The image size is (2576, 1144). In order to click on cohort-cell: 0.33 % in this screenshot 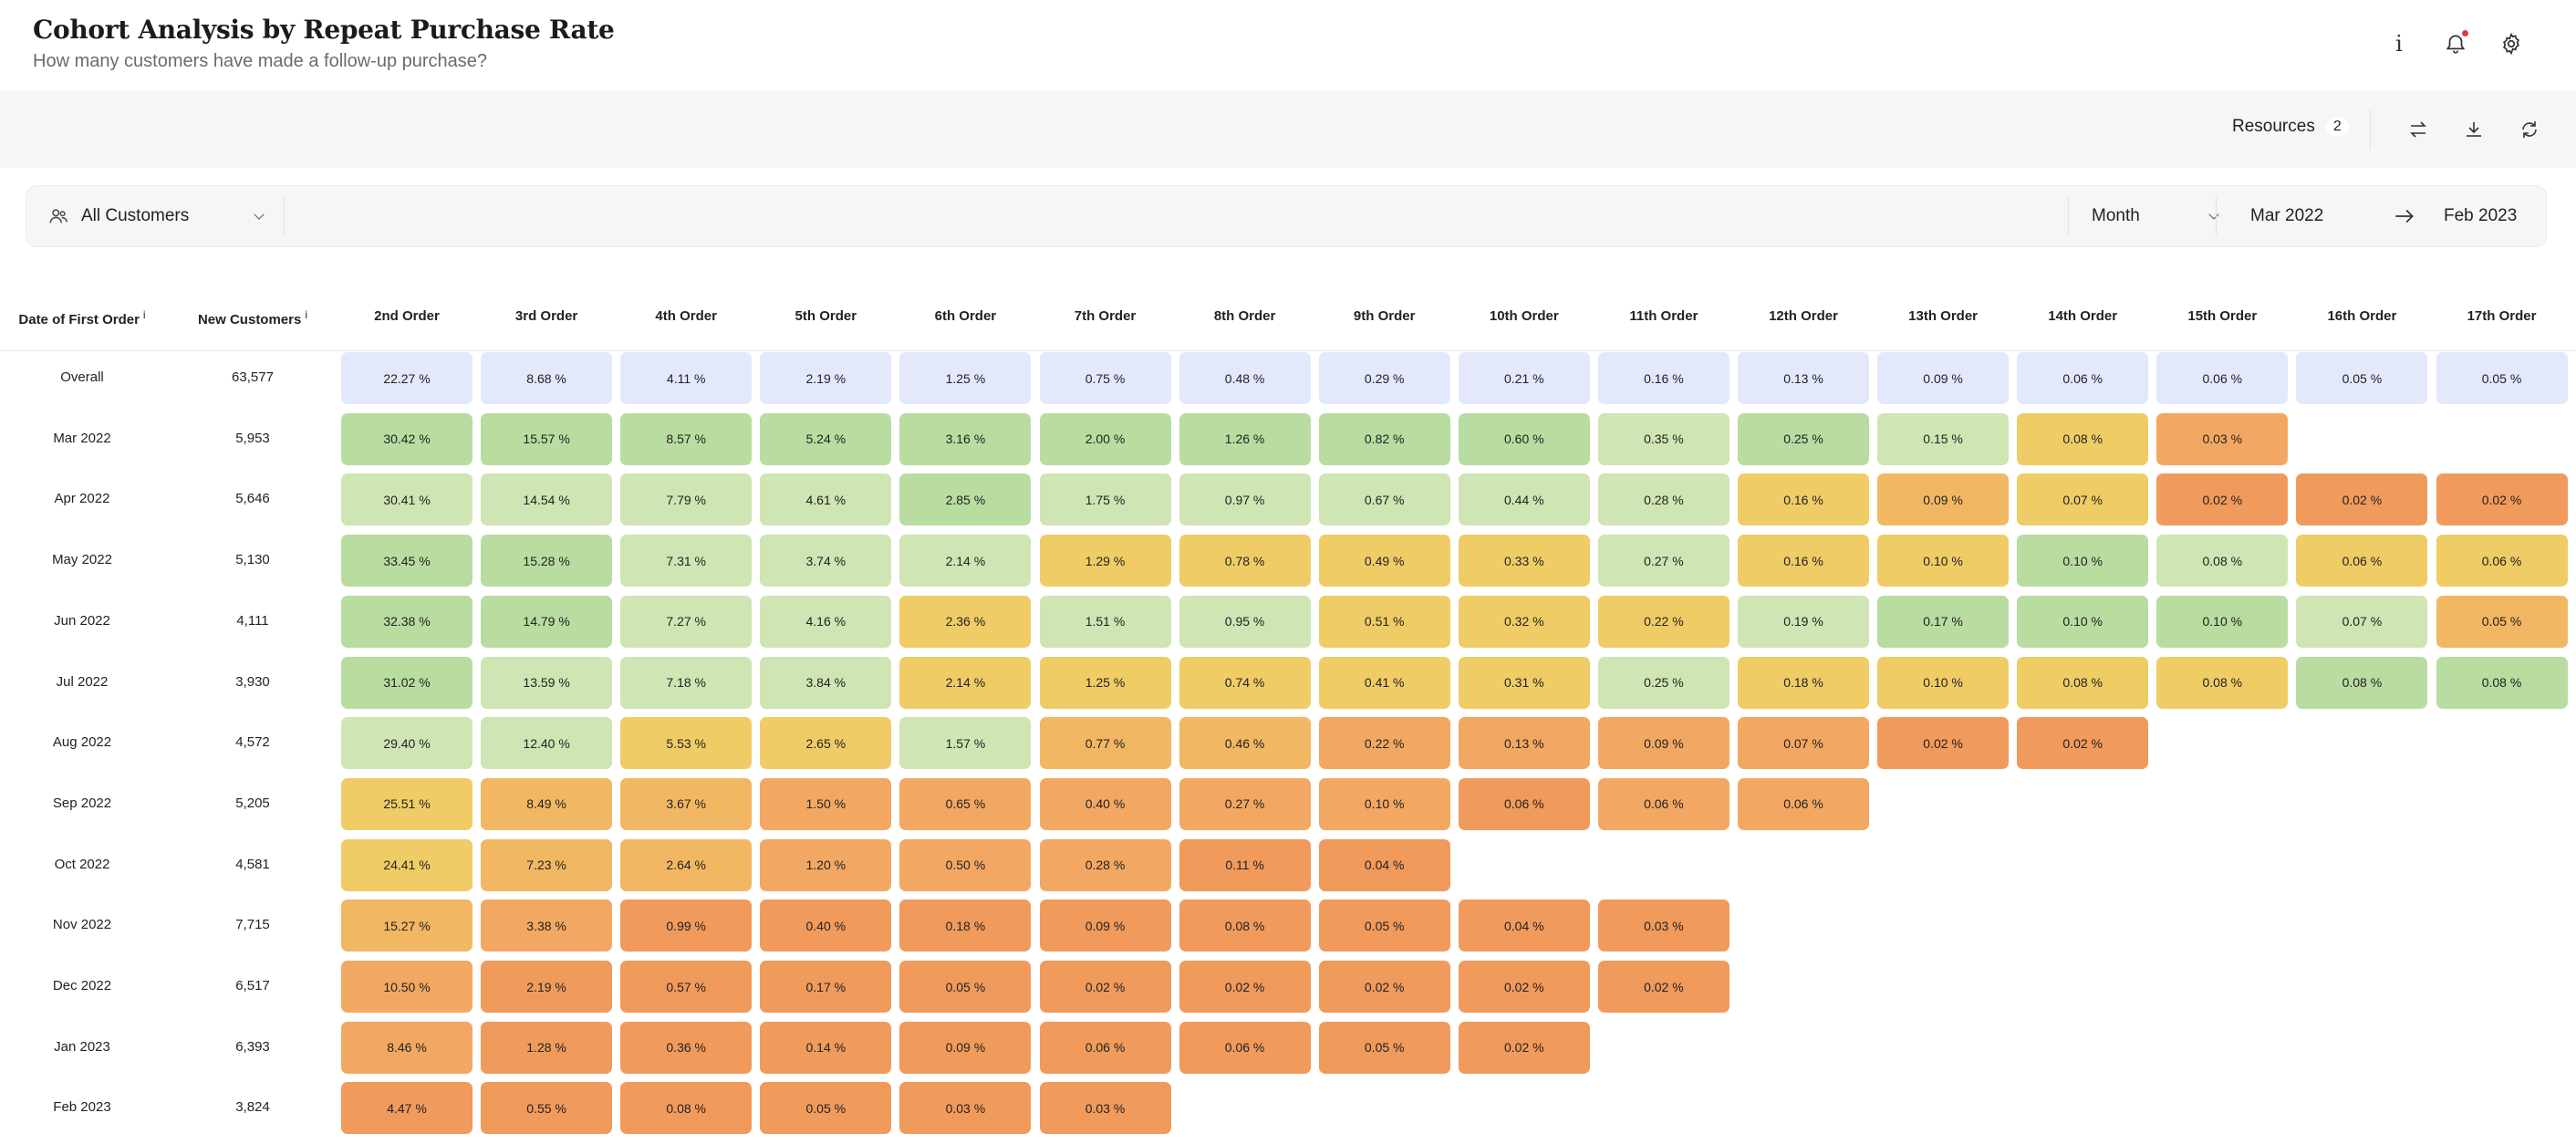, I will do `click(1524, 561)`.